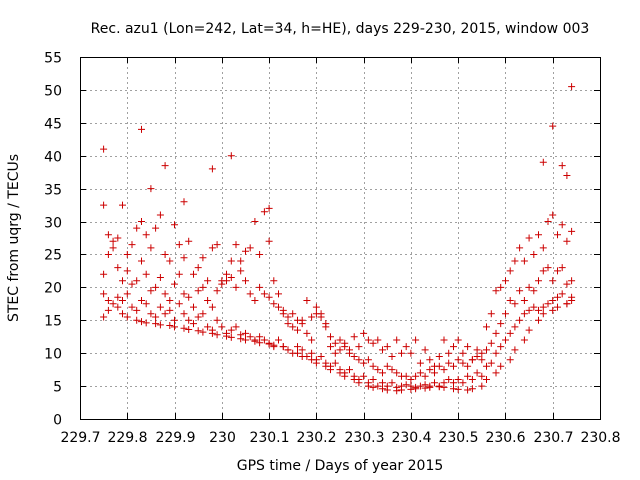  Describe the element at coordinates (316, 438) in the screenshot. I see `x-tick-label: 230.2` at that location.